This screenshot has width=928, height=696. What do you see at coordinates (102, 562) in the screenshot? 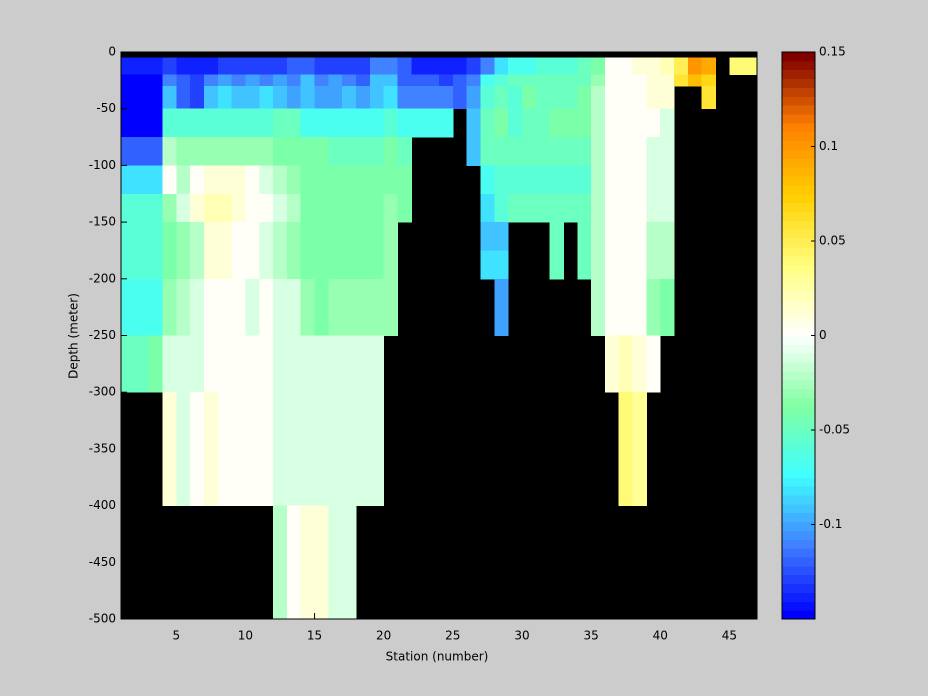
I see `y-tick-label: -450` at bounding box center [102, 562].